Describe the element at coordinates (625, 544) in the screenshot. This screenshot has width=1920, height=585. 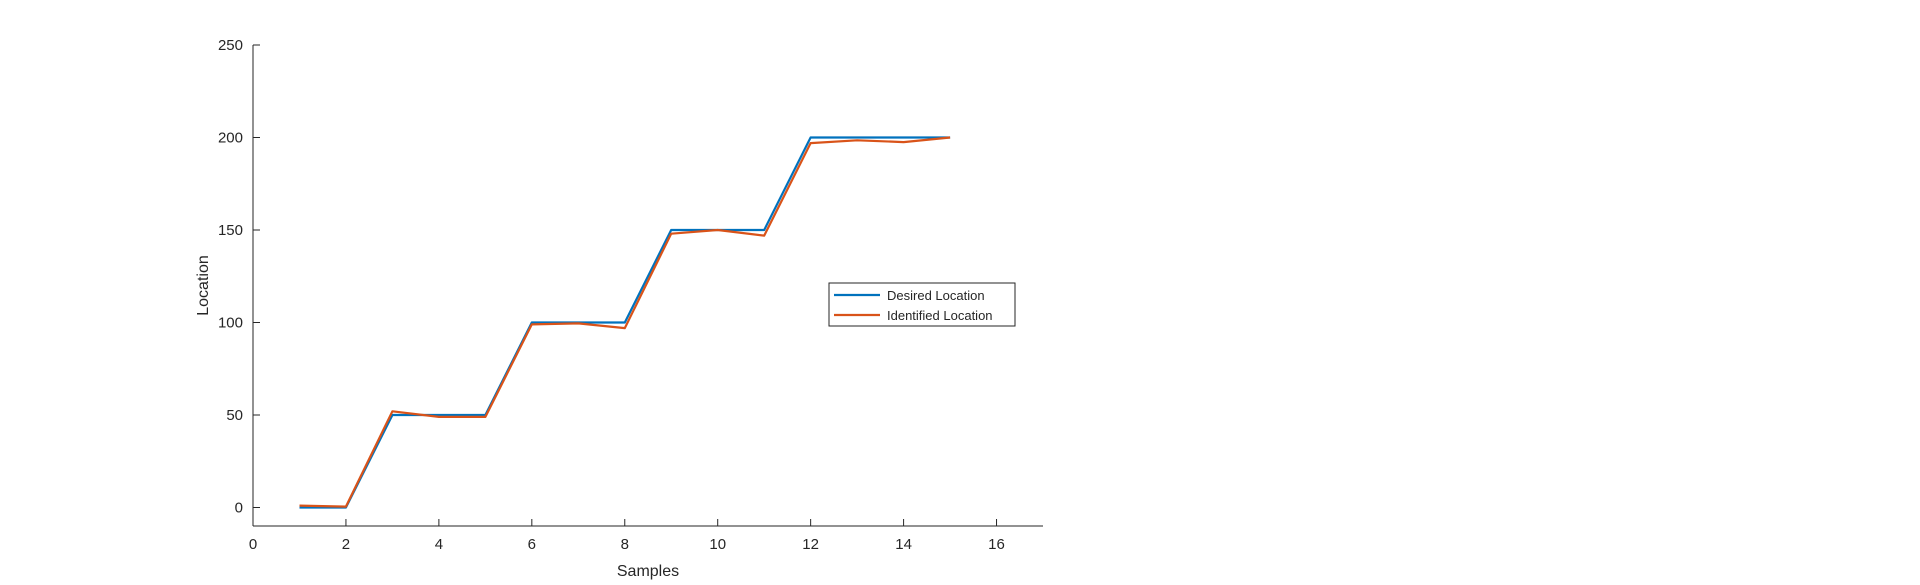
I see `x-tick-label: 8` at that location.